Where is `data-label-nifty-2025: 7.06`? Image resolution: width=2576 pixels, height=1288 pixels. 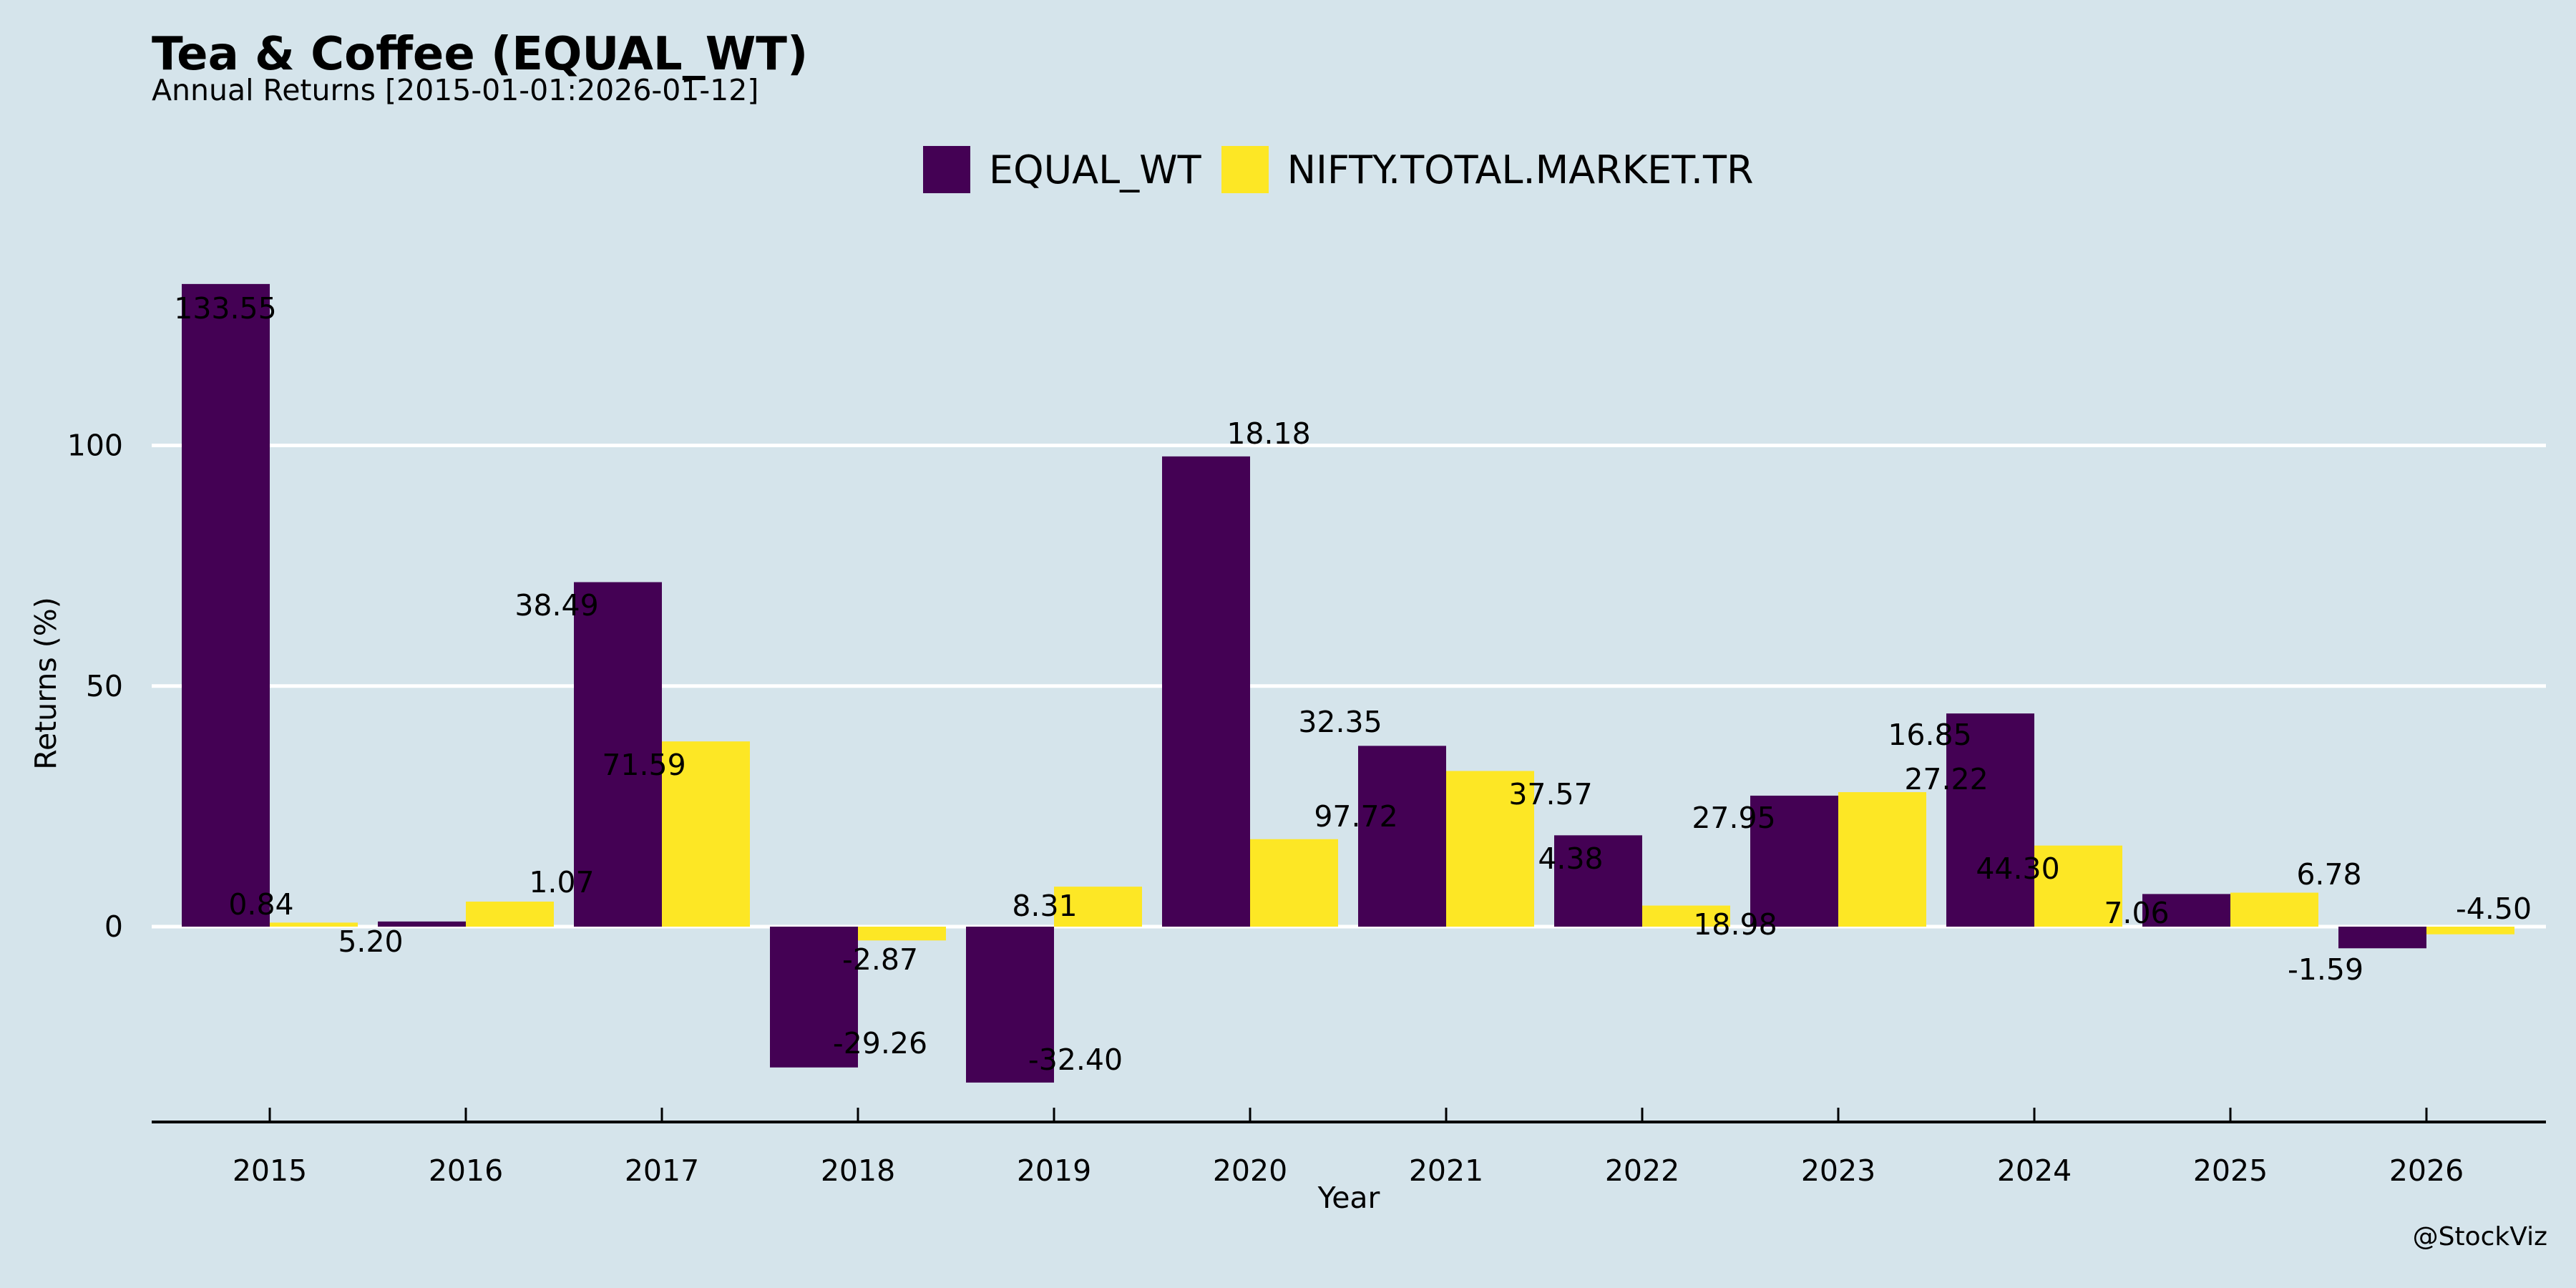 data-label-nifty-2025: 7.06 is located at coordinates (2136, 913).